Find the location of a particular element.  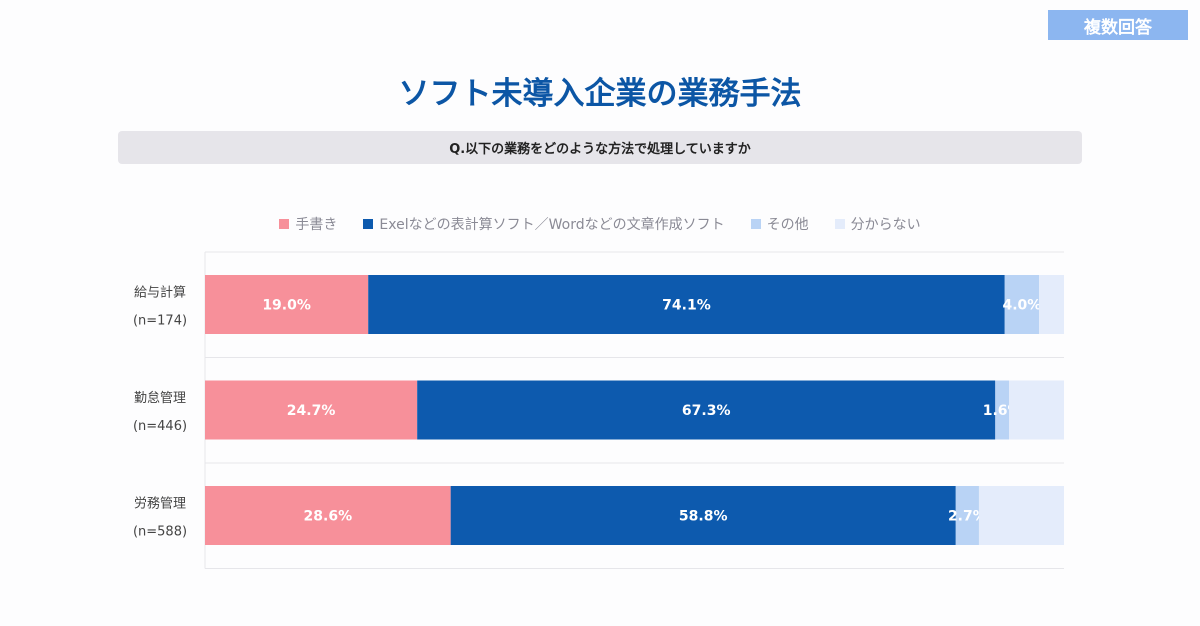

legend-label: 分からない is located at coordinates (885, 225).